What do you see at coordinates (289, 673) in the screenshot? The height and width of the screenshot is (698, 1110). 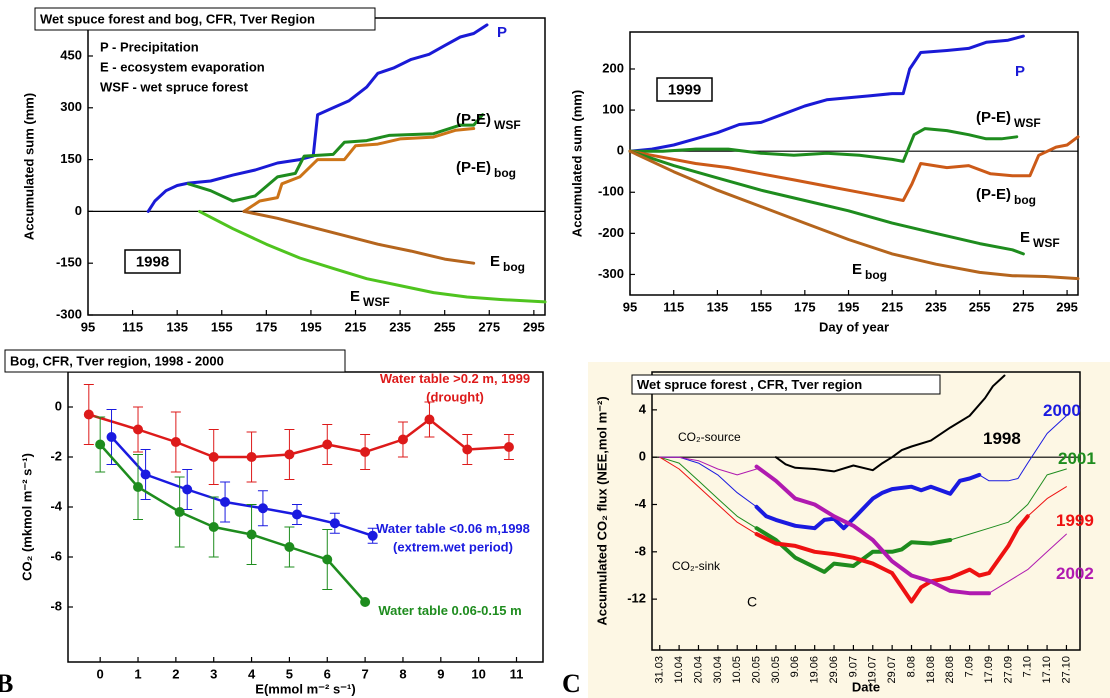 I see `x-tick-label: 5` at bounding box center [289, 673].